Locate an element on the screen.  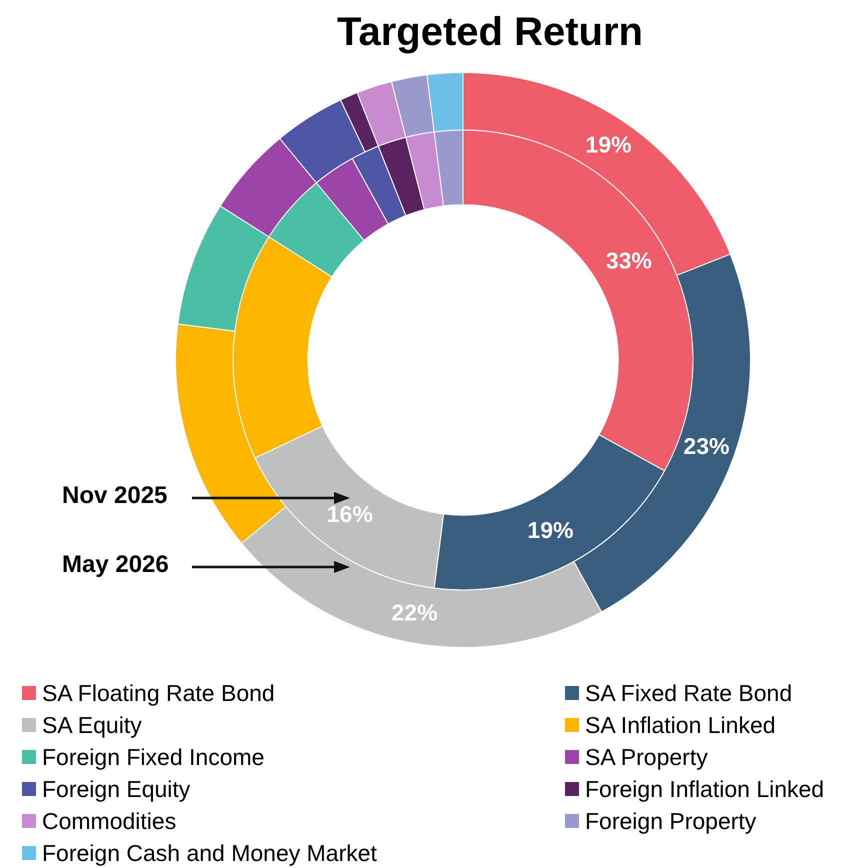
slice-label: May 2026 is located at coordinates (115, 565).